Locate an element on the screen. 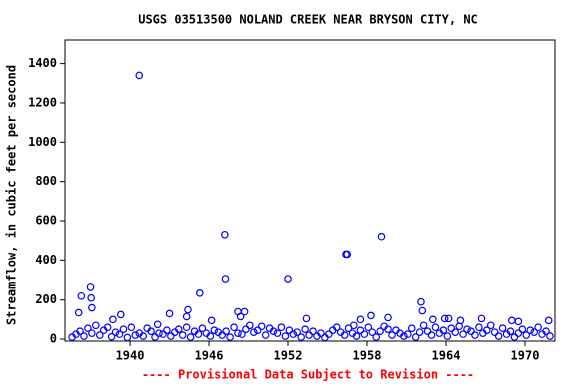  y-tick-label: 1400 is located at coordinates (42, 63).